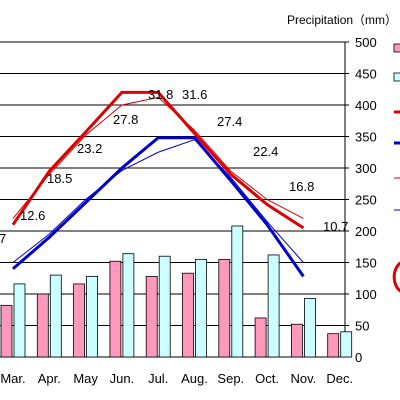  Describe the element at coordinates (12, 378) in the screenshot. I see `x-axis-tick-label: Mar.` at that location.